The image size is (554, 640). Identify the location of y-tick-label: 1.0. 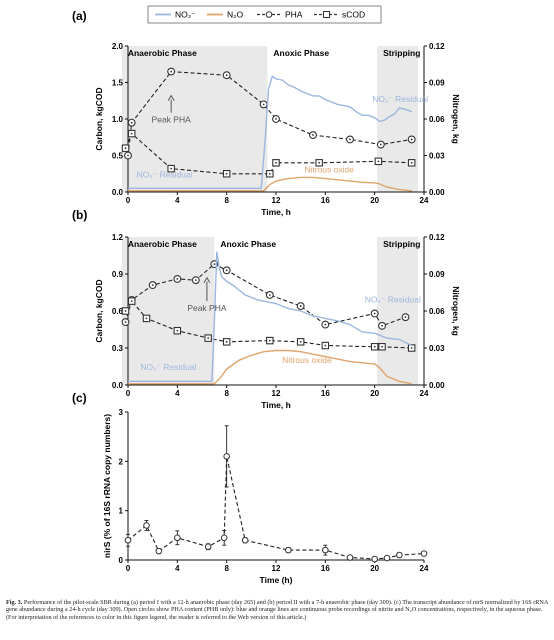
(118, 119).